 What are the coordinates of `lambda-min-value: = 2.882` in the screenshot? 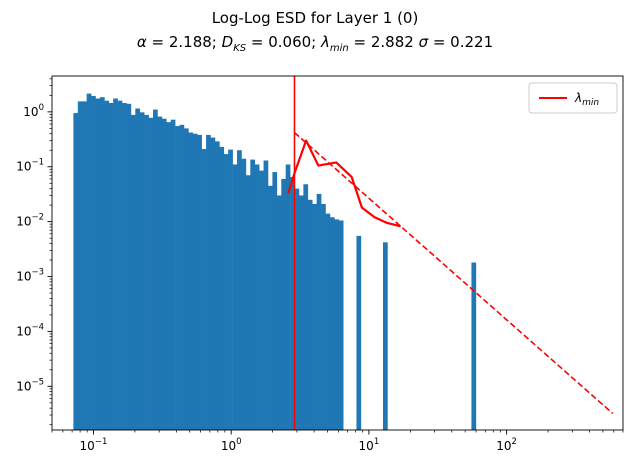 It's located at (383, 42).